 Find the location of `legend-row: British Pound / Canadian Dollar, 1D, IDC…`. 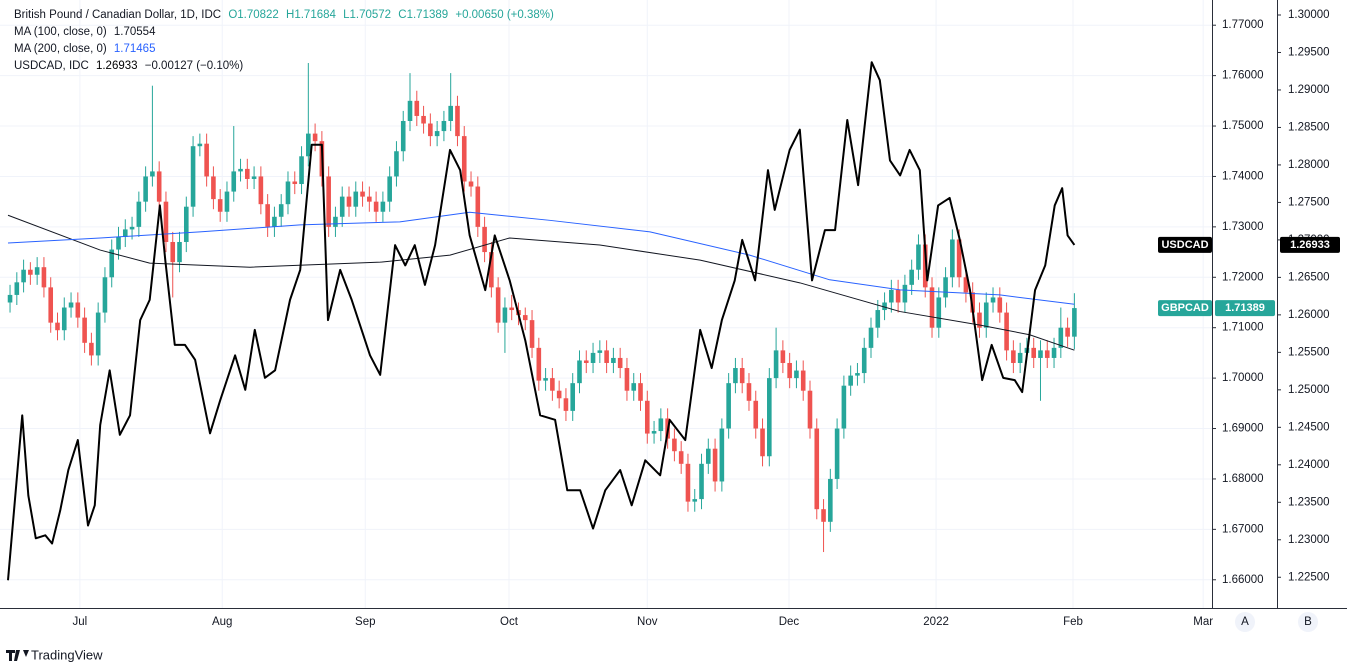

legend-row: British Pound / Canadian Dollar, 1D, IDC… is located at coordinates (286, 15).